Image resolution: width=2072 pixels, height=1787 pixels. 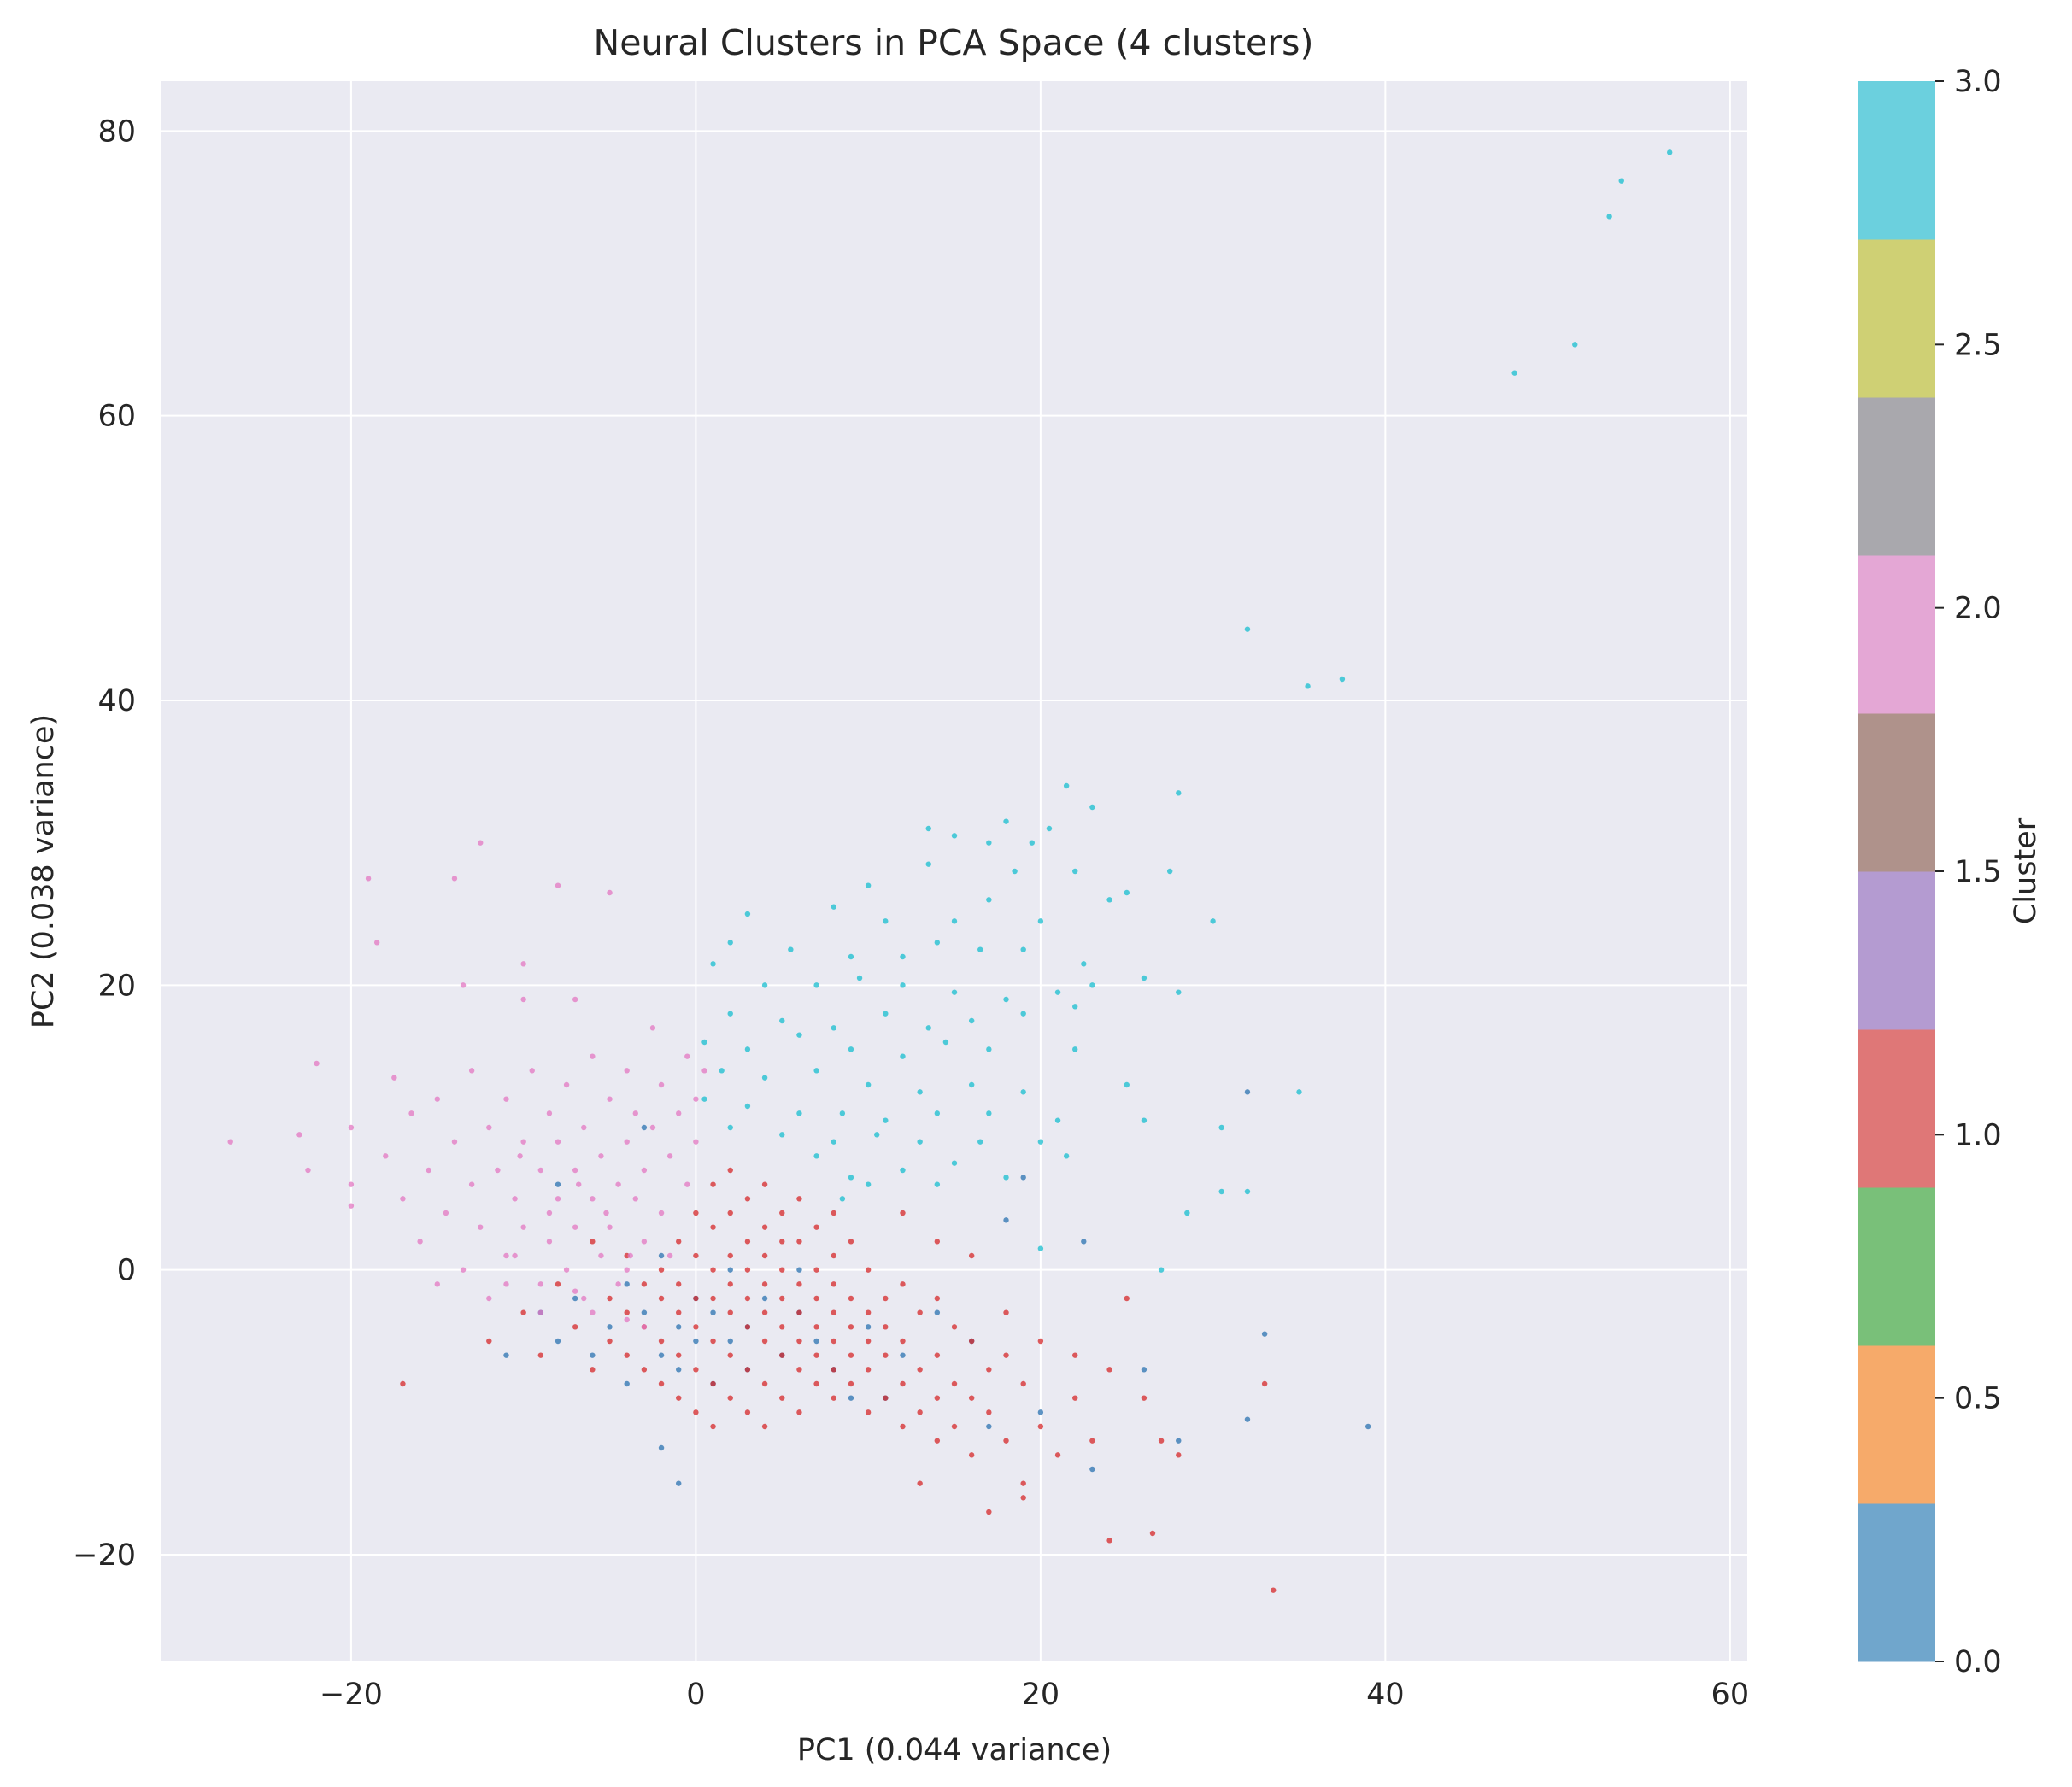 I want to click on x-axis-label: PC1 (0.044 variance), so click(x=954, y=1750).